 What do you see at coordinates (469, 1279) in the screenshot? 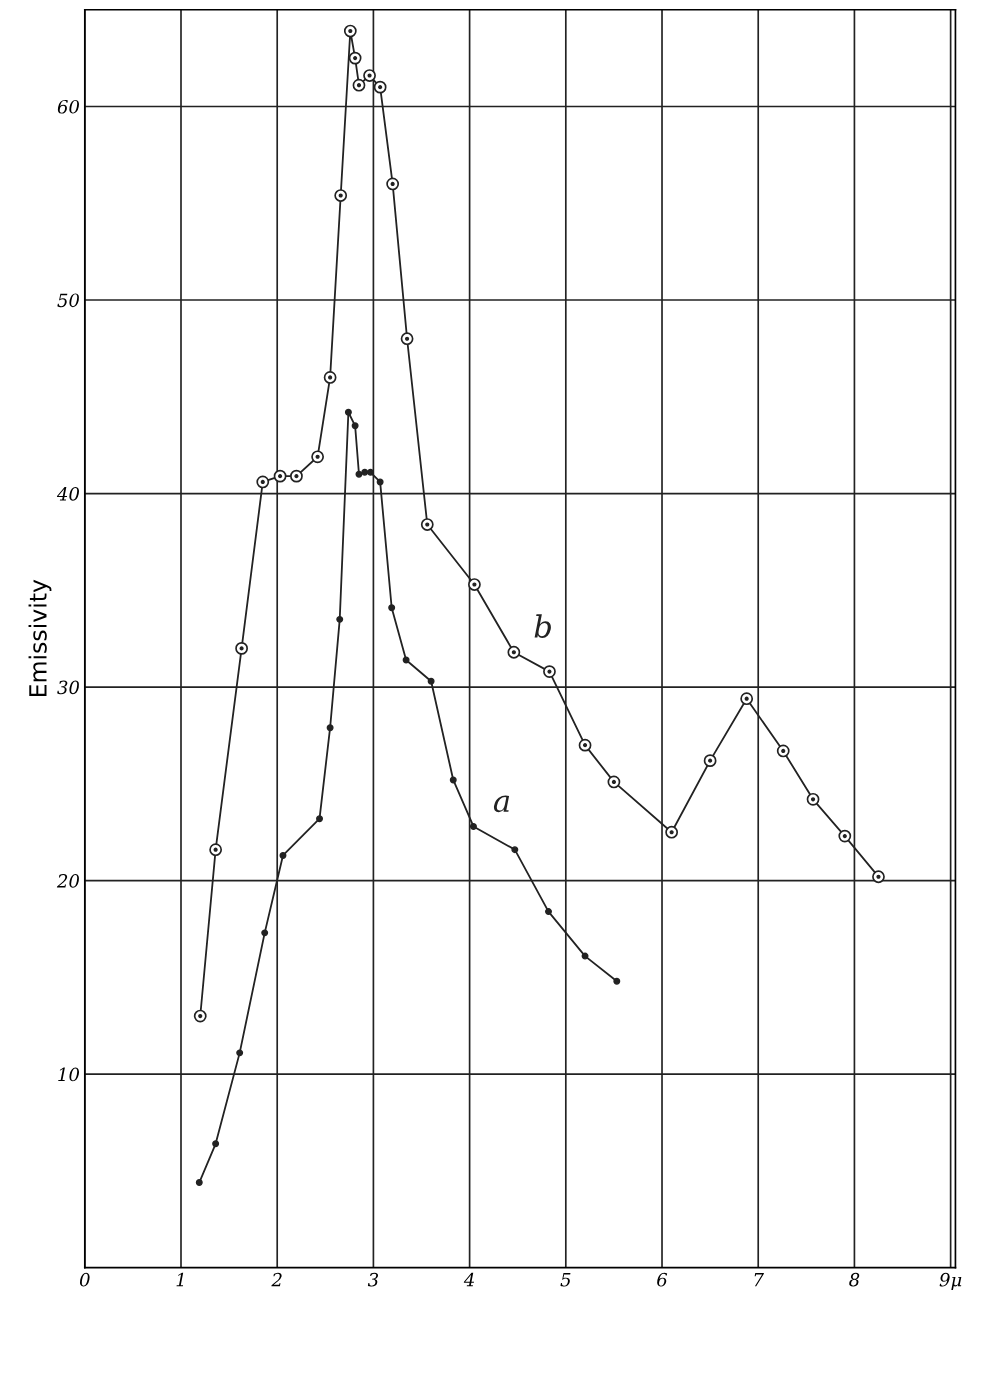
I see `x-tick-label: 4` at bounding box center [469, 1279].